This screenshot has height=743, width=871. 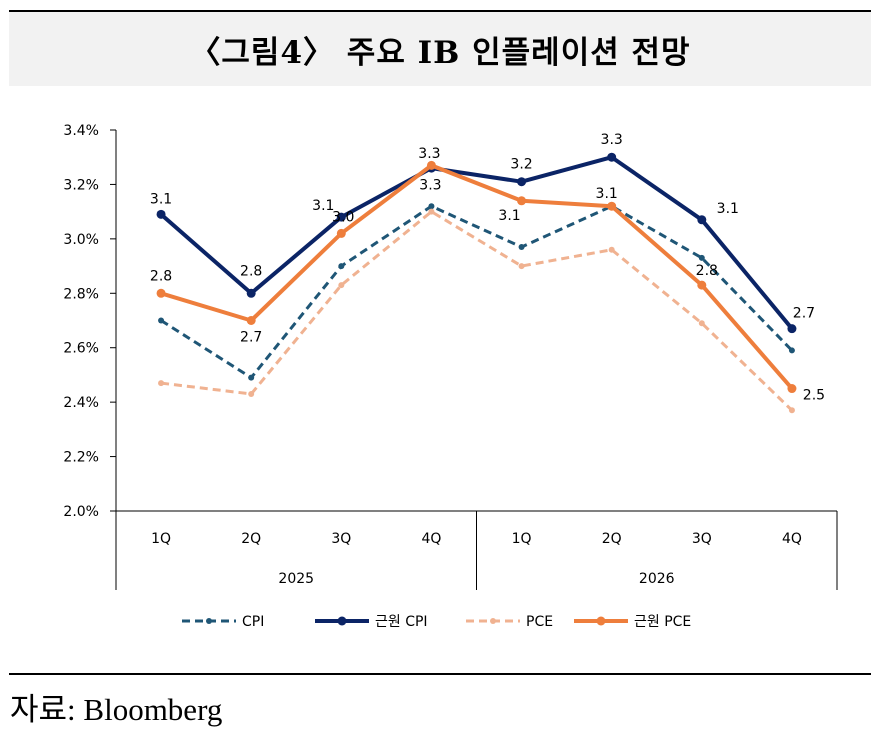 I want to click on y-tick-label: 3.0%, so click(x=81, y=240).